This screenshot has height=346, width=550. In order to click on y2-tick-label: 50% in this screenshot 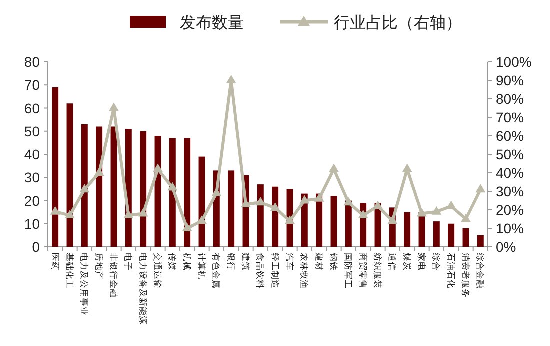, I will do `click(510, 154)`.